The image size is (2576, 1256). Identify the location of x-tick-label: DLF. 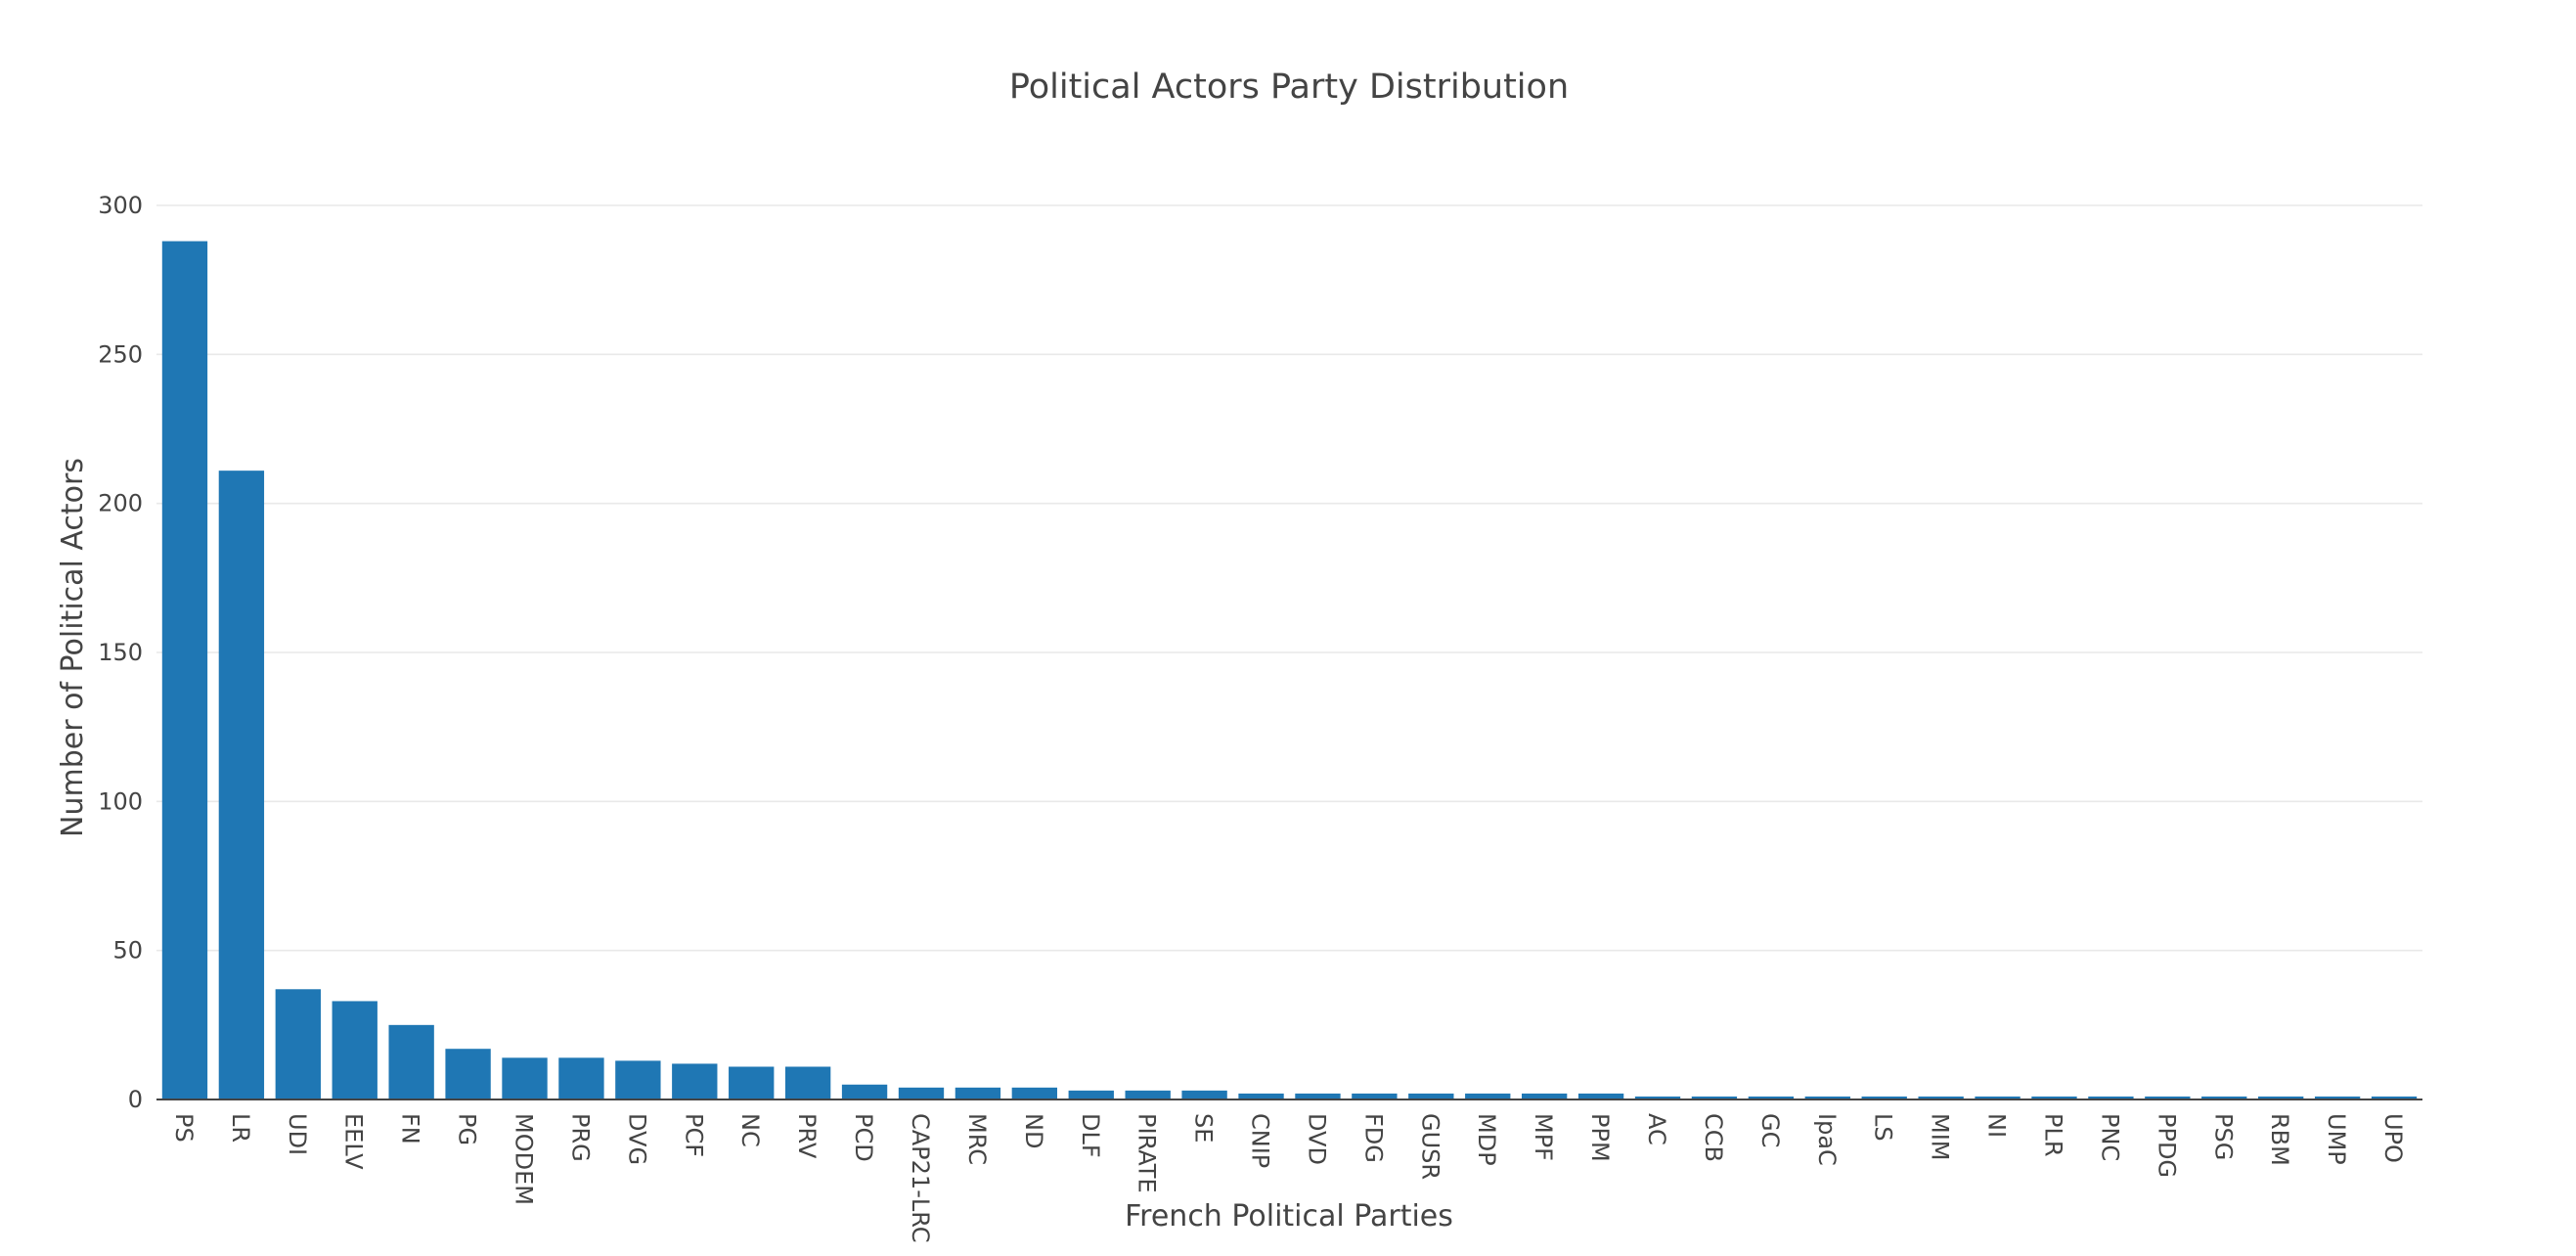
(1090, 1135).